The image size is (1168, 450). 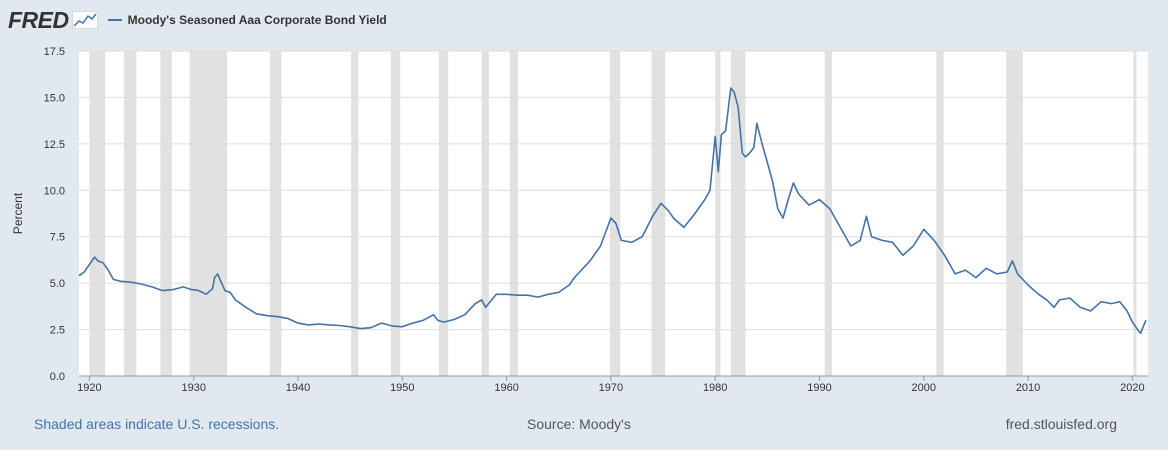 I want to click on x-tick-label: 1950, so click(x=402, y=388).